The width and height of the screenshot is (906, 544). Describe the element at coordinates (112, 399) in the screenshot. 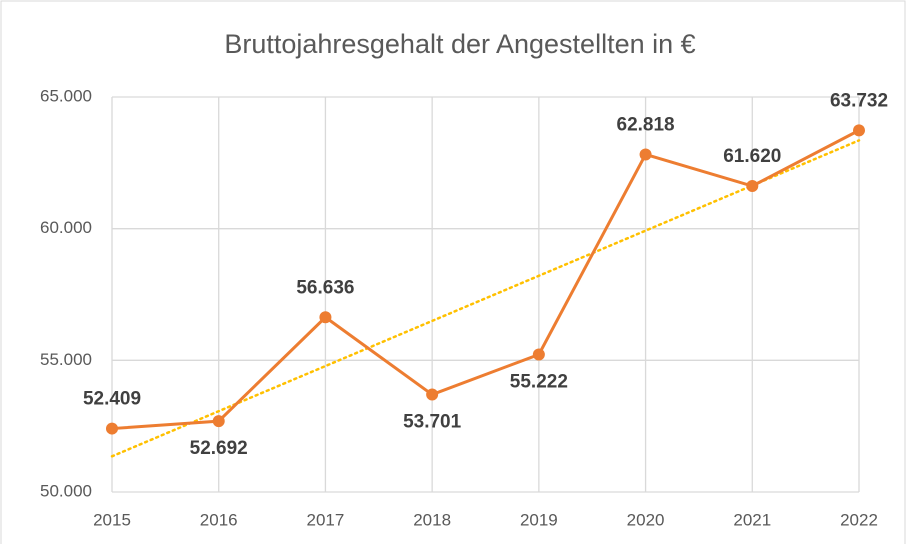

I see `data-label: 52.409` at that location.